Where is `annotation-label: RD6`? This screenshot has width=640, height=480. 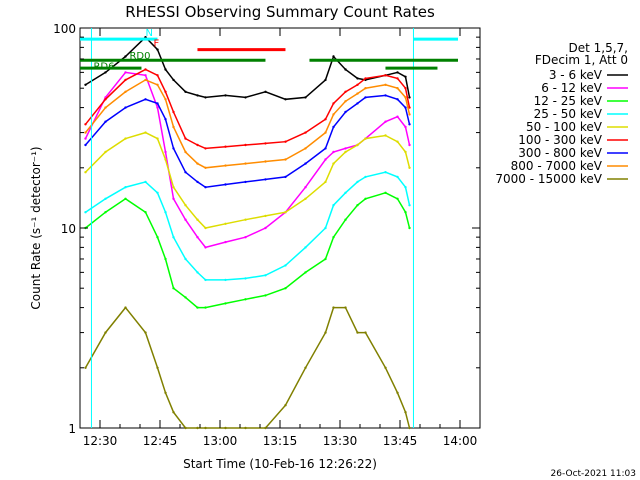
annotation-label: RD6 is located at coordinates (103, 67).